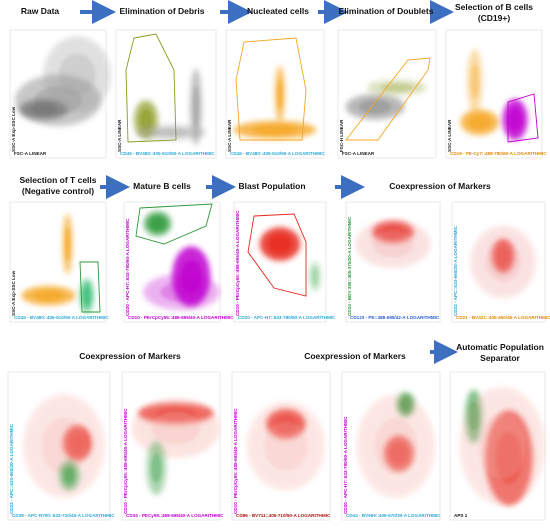 The width and height of the screenshot is (550, 528). Describe the element at coordinates (498, 153) in the screenshot. I see `x-axis-label: CD19 - PE-Cy7::488-780/60-A LOGARITHMIC` at that location.